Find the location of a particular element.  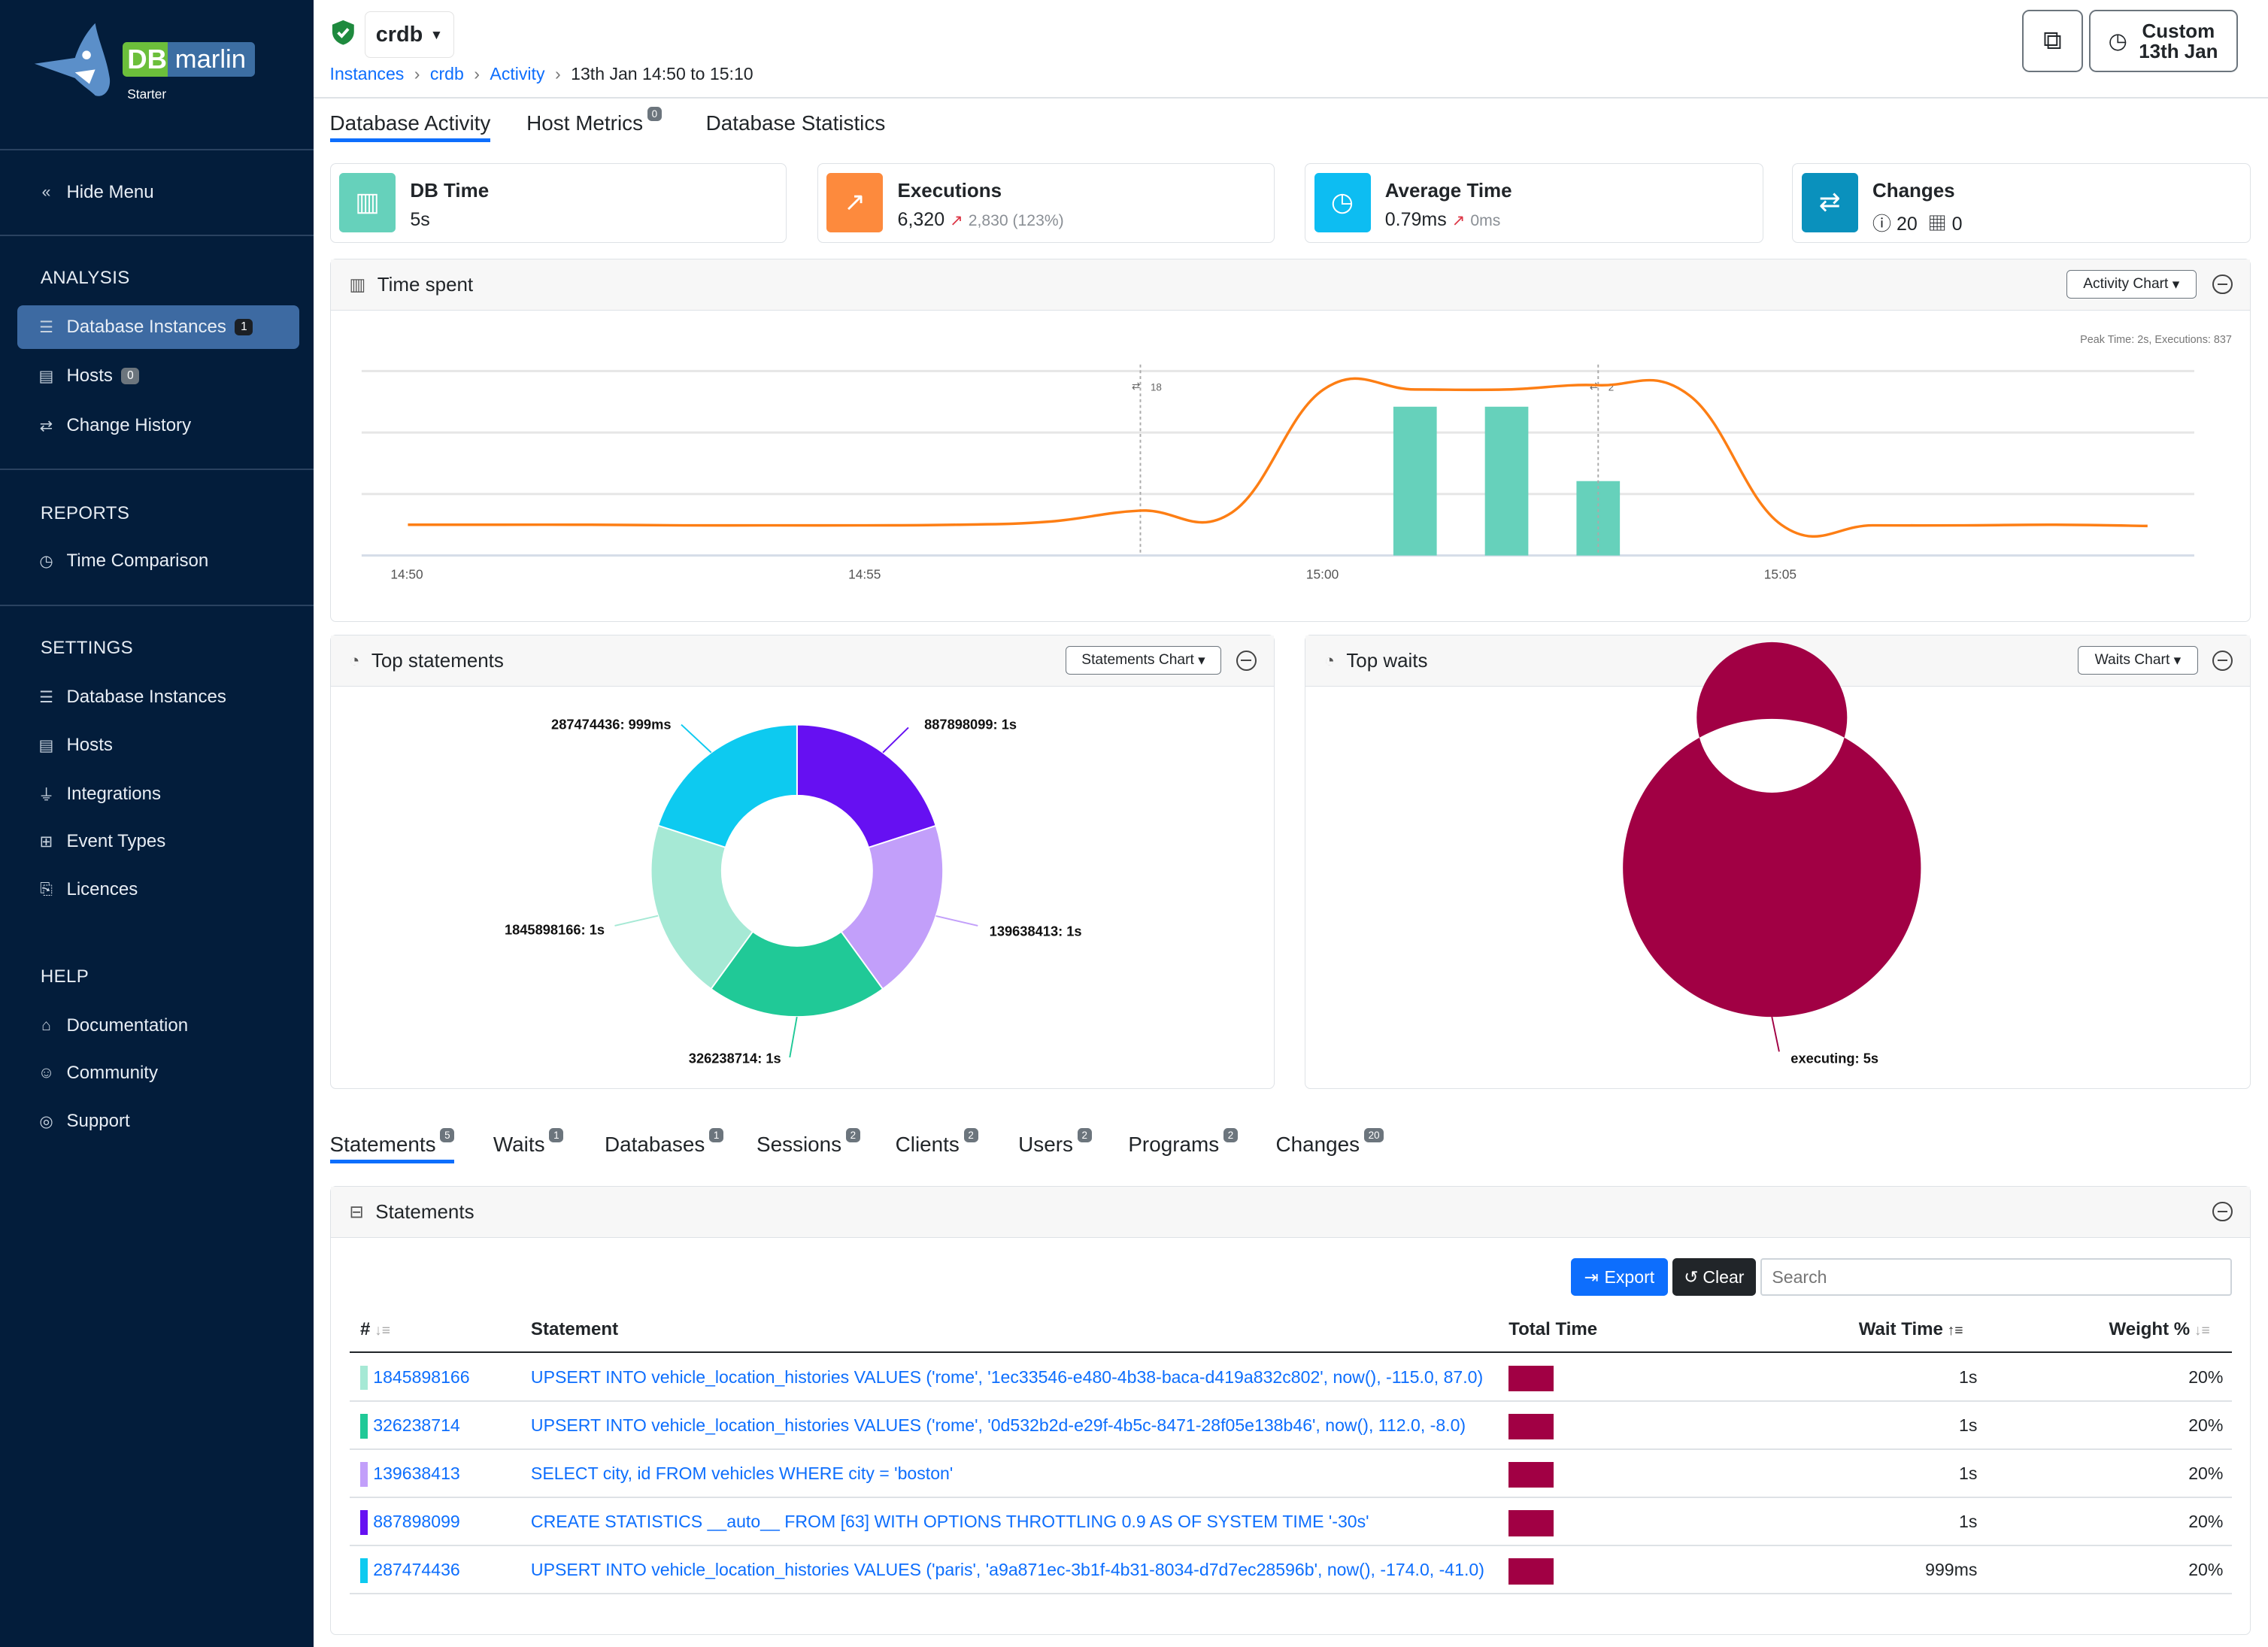

sidebar-item-support: ◎ Support is located at coordinates (158, 1121).